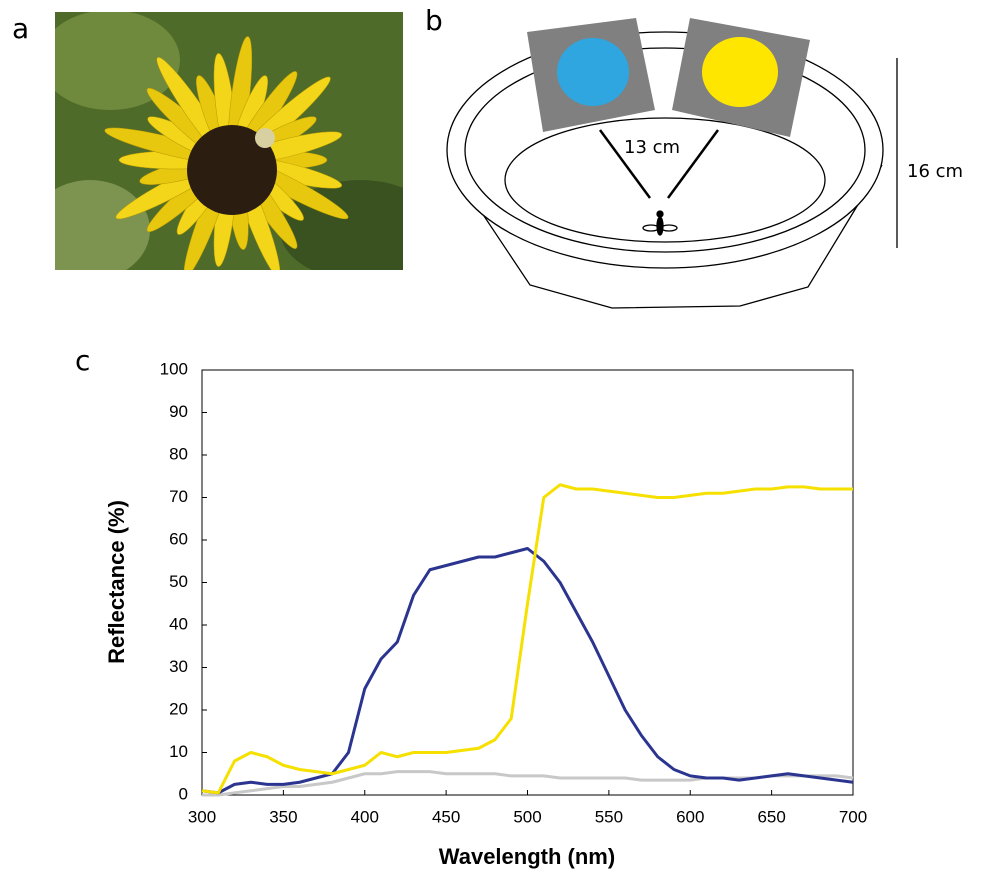  Describe the element at coordinates (690, 816) in the screenshot. I see `x-tick-label: 600` at that location.